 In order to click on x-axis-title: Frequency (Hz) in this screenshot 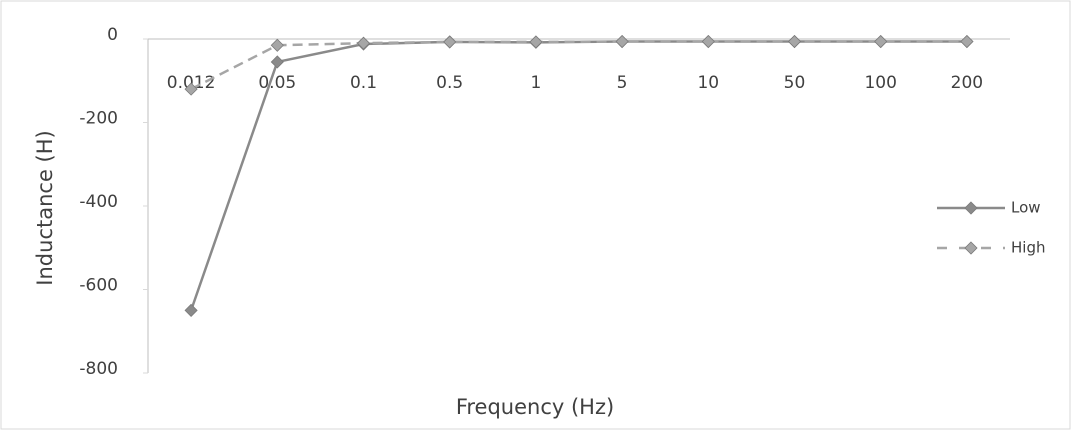, I will do `click(535, 407)`.